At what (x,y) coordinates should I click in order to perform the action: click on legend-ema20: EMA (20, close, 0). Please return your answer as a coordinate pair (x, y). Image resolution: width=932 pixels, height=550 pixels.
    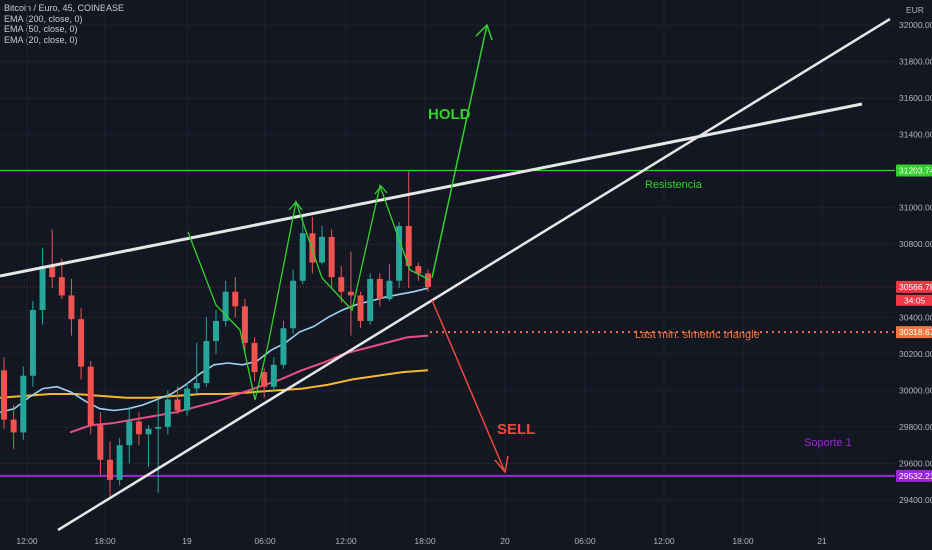
    Looking at the image, I should click on (41, 39).